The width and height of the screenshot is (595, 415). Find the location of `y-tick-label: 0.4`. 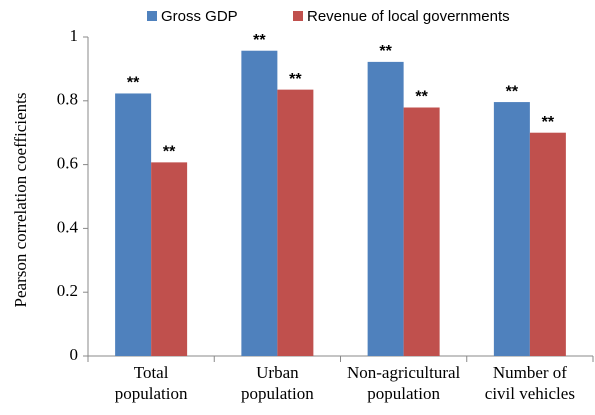

y-tick-label: 0.4 is located at coordinates (68, 226).